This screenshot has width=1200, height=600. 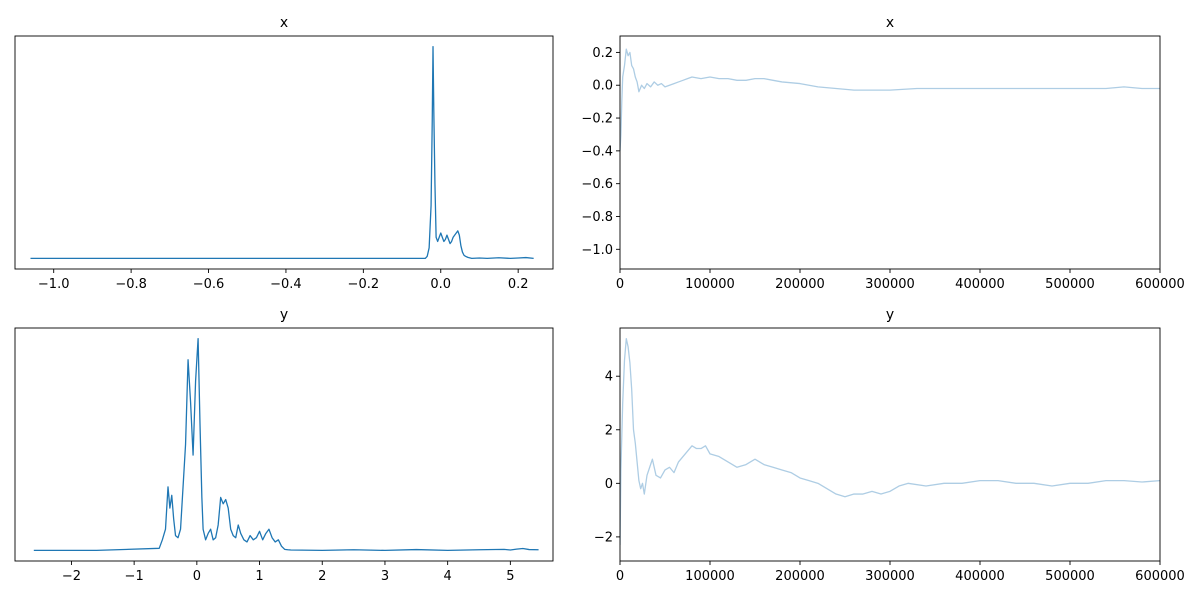 What do you see at coordinates (602, 86) in the screenshot?
I see `y-tick-label: 0.0` at bounding box center [602, 86].